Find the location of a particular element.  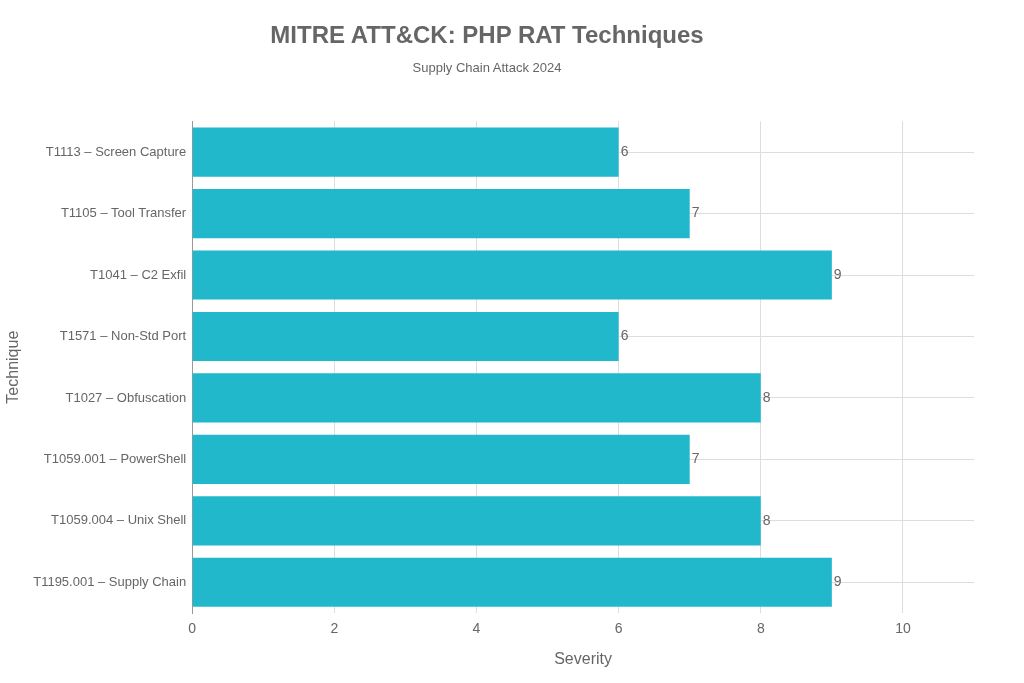

y-tick-label: T1195.001 – Supply Chain is located at coordinates (110, 581).